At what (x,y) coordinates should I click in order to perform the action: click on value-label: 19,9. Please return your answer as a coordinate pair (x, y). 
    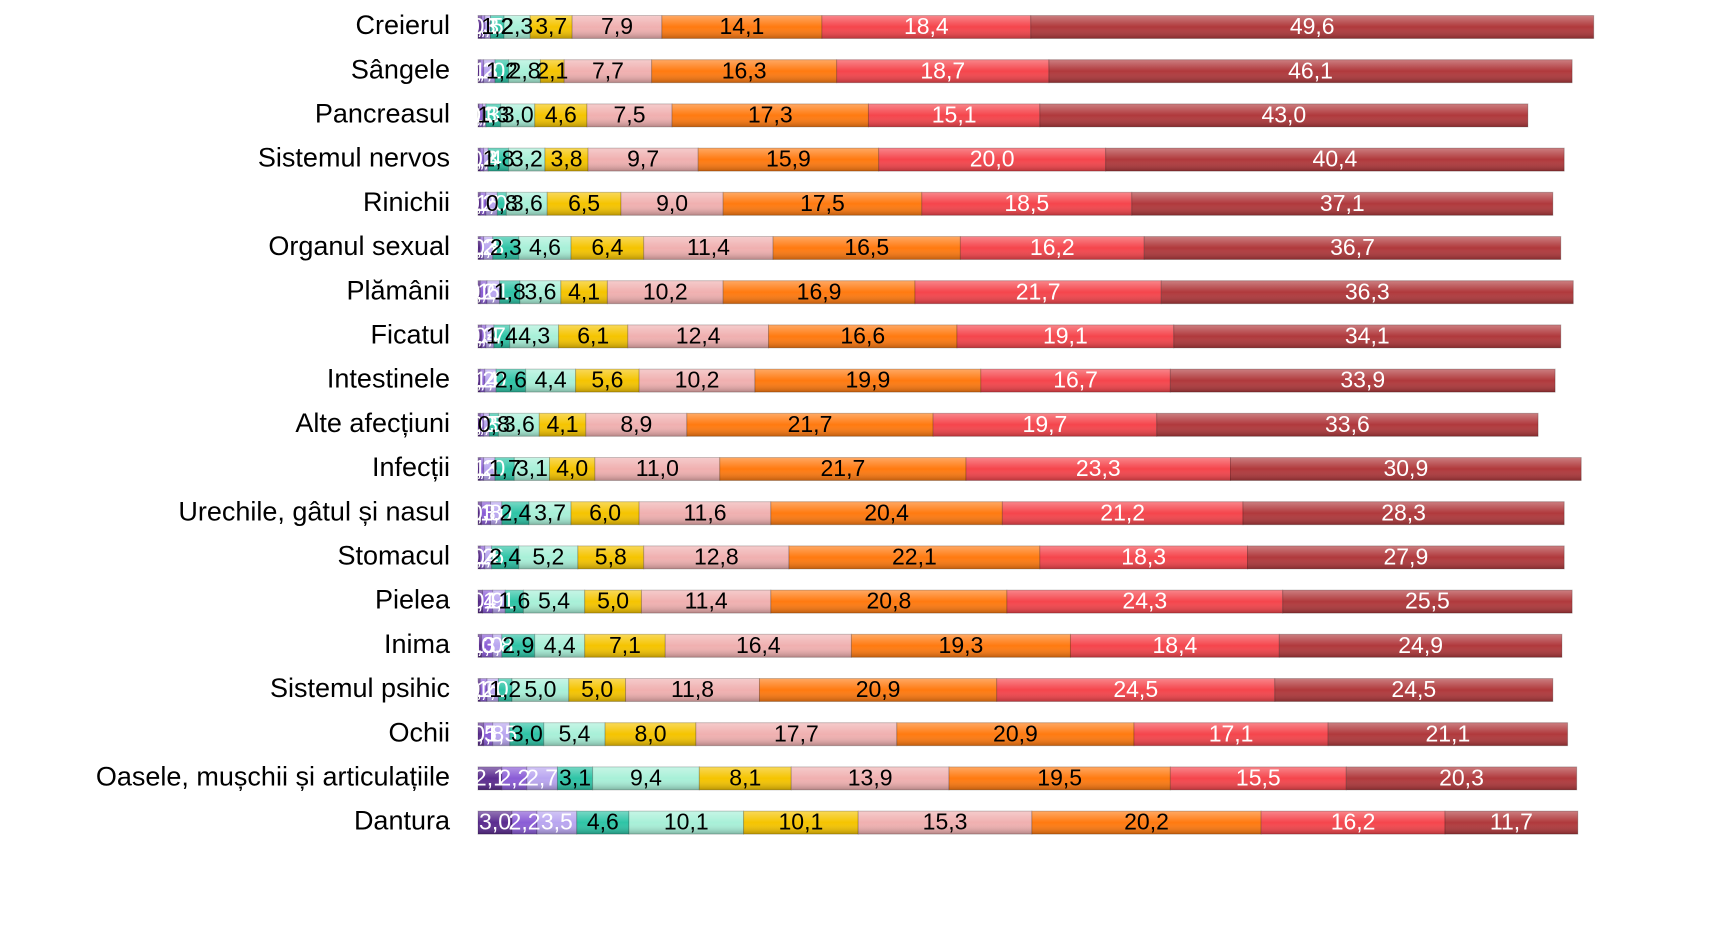
    Looking at the image, I should click on (867, 380).